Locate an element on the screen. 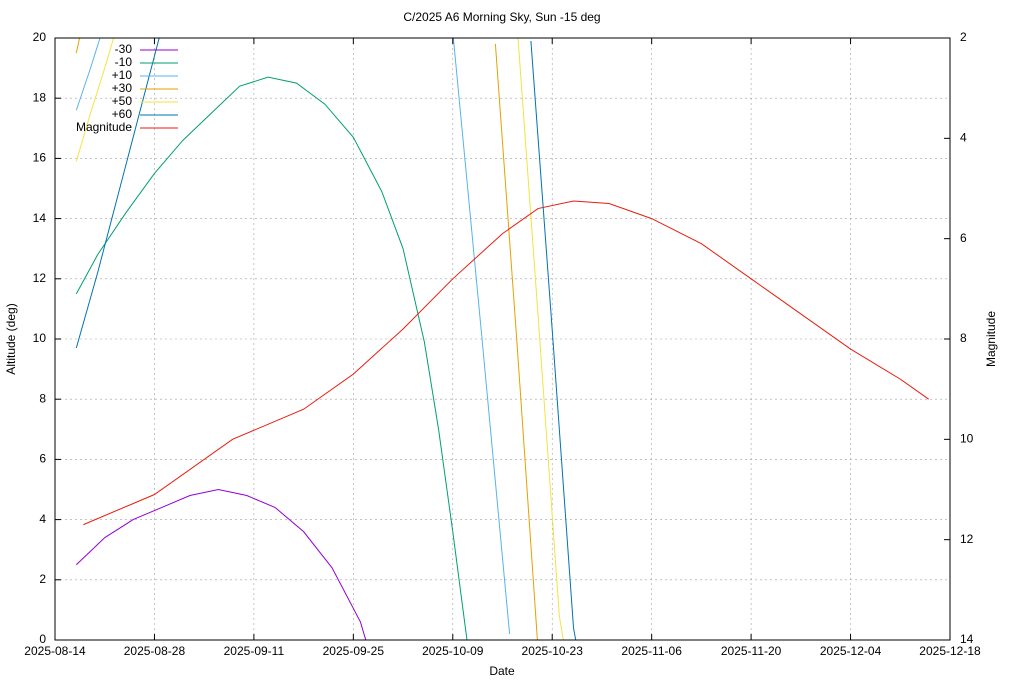  chart-title: C/2025 A6 Morning Sky, Sun -15 deg is located at coordinates (501, 17).